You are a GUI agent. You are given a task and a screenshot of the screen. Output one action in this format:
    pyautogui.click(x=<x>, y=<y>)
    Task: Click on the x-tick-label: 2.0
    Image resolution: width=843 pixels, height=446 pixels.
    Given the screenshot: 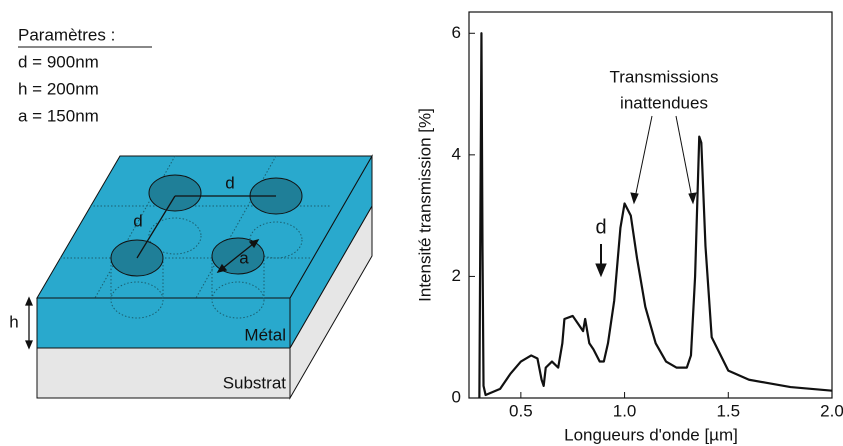 What is the action you would take?
    pyautogui.click(x=831, y=410)
    